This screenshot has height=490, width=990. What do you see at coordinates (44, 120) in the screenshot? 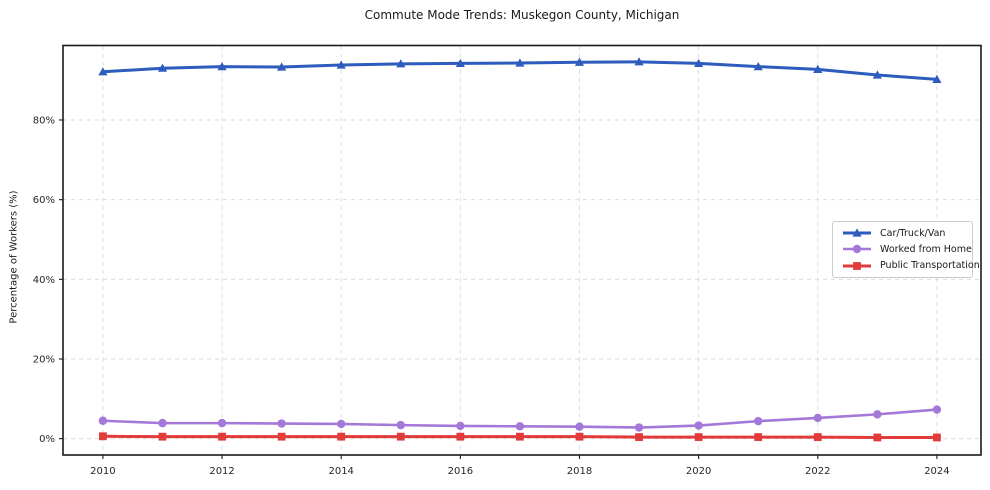
I see `y-tick-label: 80%` at bounding box center [44, 120].